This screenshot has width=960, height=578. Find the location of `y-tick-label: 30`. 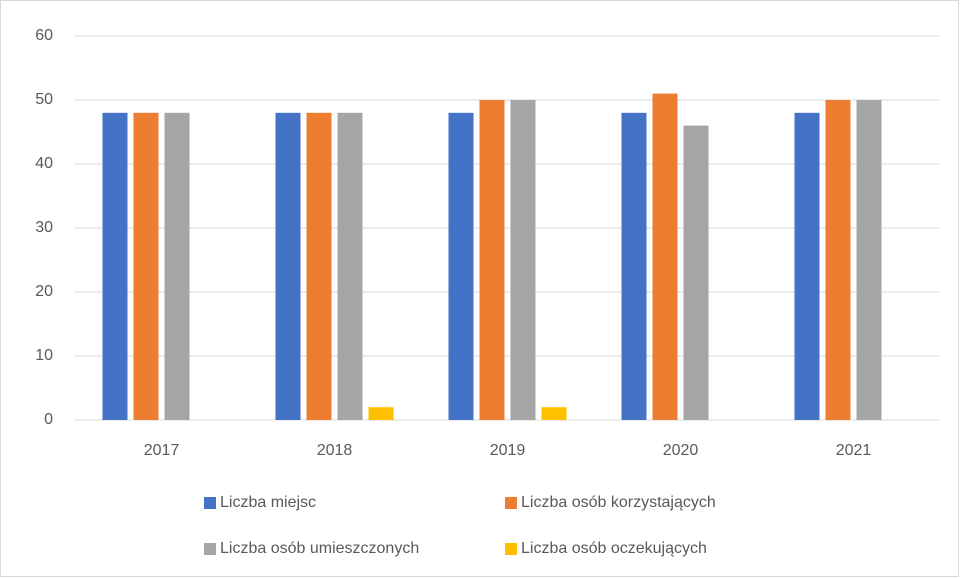

y-tick-label: 30 is located at coordinates (44, 227).